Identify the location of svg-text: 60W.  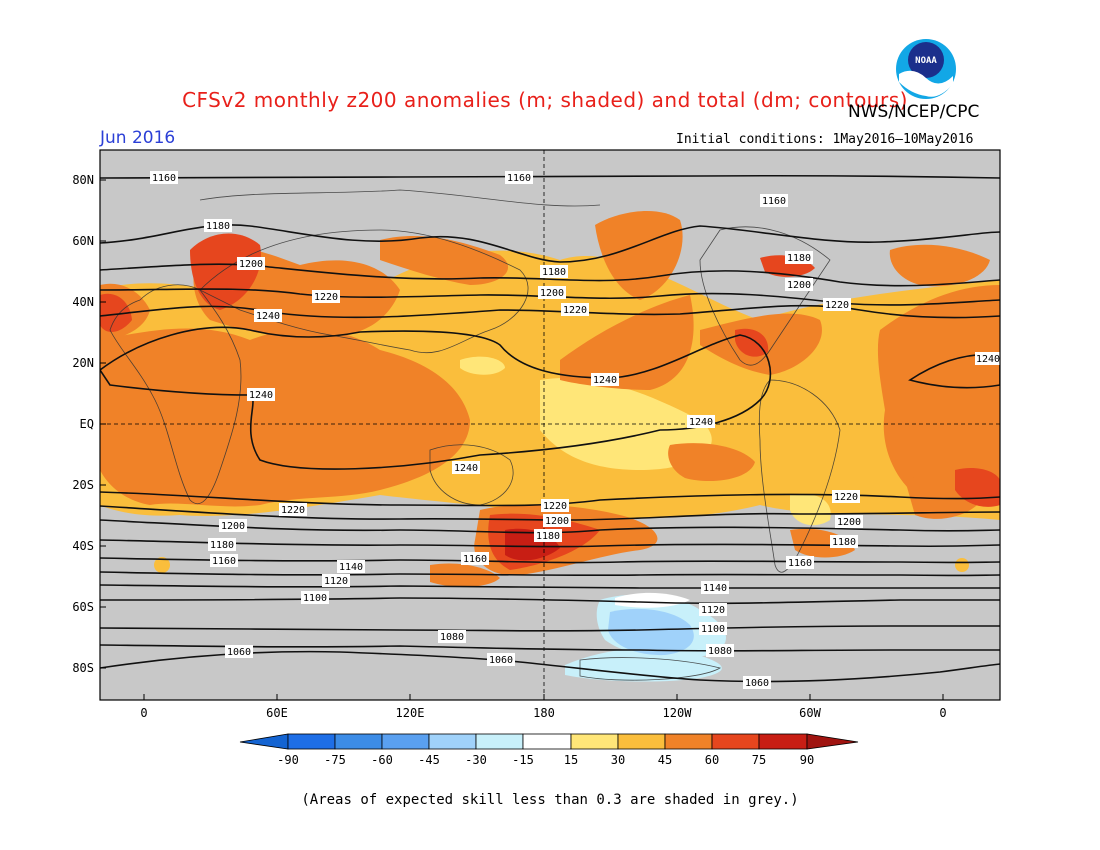
(810, 713).